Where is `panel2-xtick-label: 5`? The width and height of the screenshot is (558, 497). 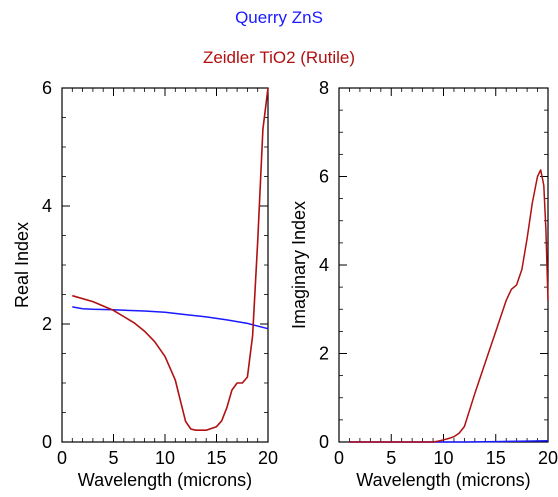
panel2-xtick-label: 5 is located at coordinates (391, 458).